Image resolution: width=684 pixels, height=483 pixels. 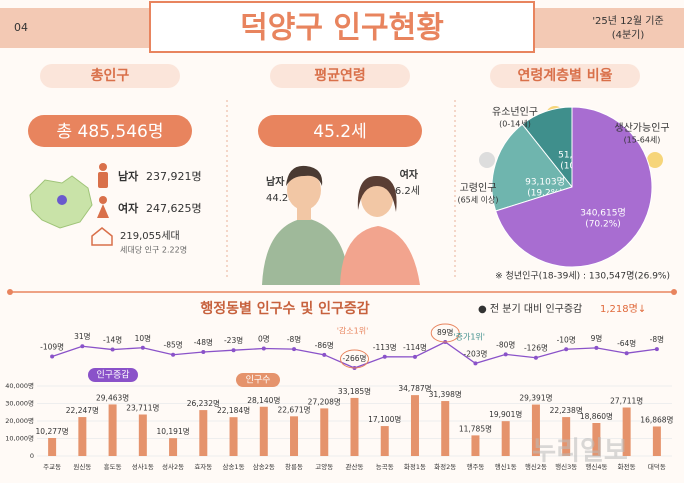 What do you see at coordinates (264, 339) in the screenshot?
I see `line-value-label: 0명` at bounding box center [264, 339].